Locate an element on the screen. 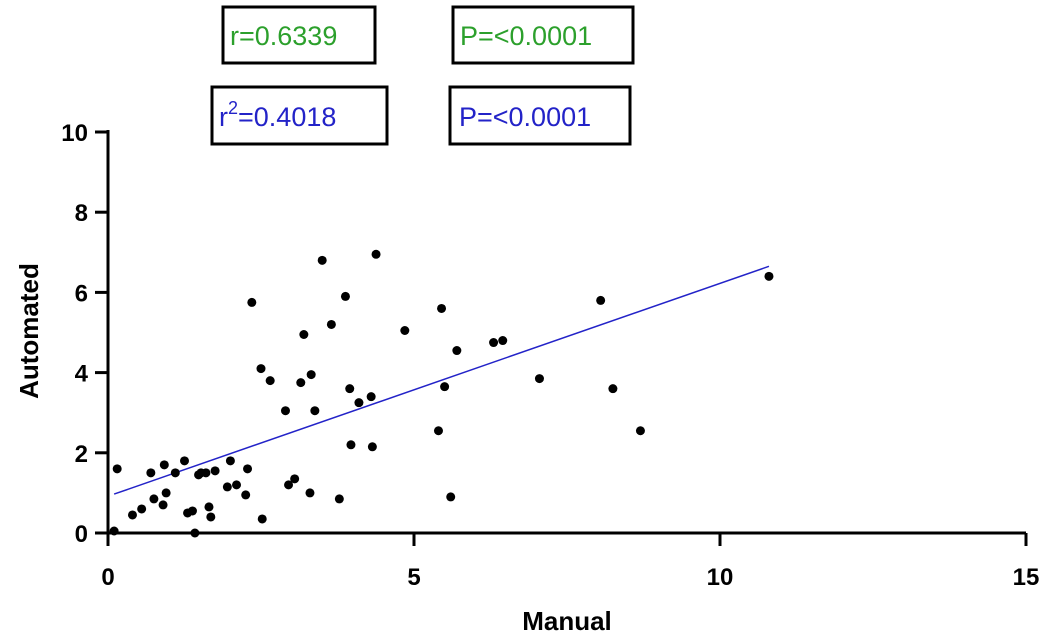 This screenshot has width=1049, height=641. annotation-r-squared-text: r2=0.4018 is located at coordinates (277, 115).